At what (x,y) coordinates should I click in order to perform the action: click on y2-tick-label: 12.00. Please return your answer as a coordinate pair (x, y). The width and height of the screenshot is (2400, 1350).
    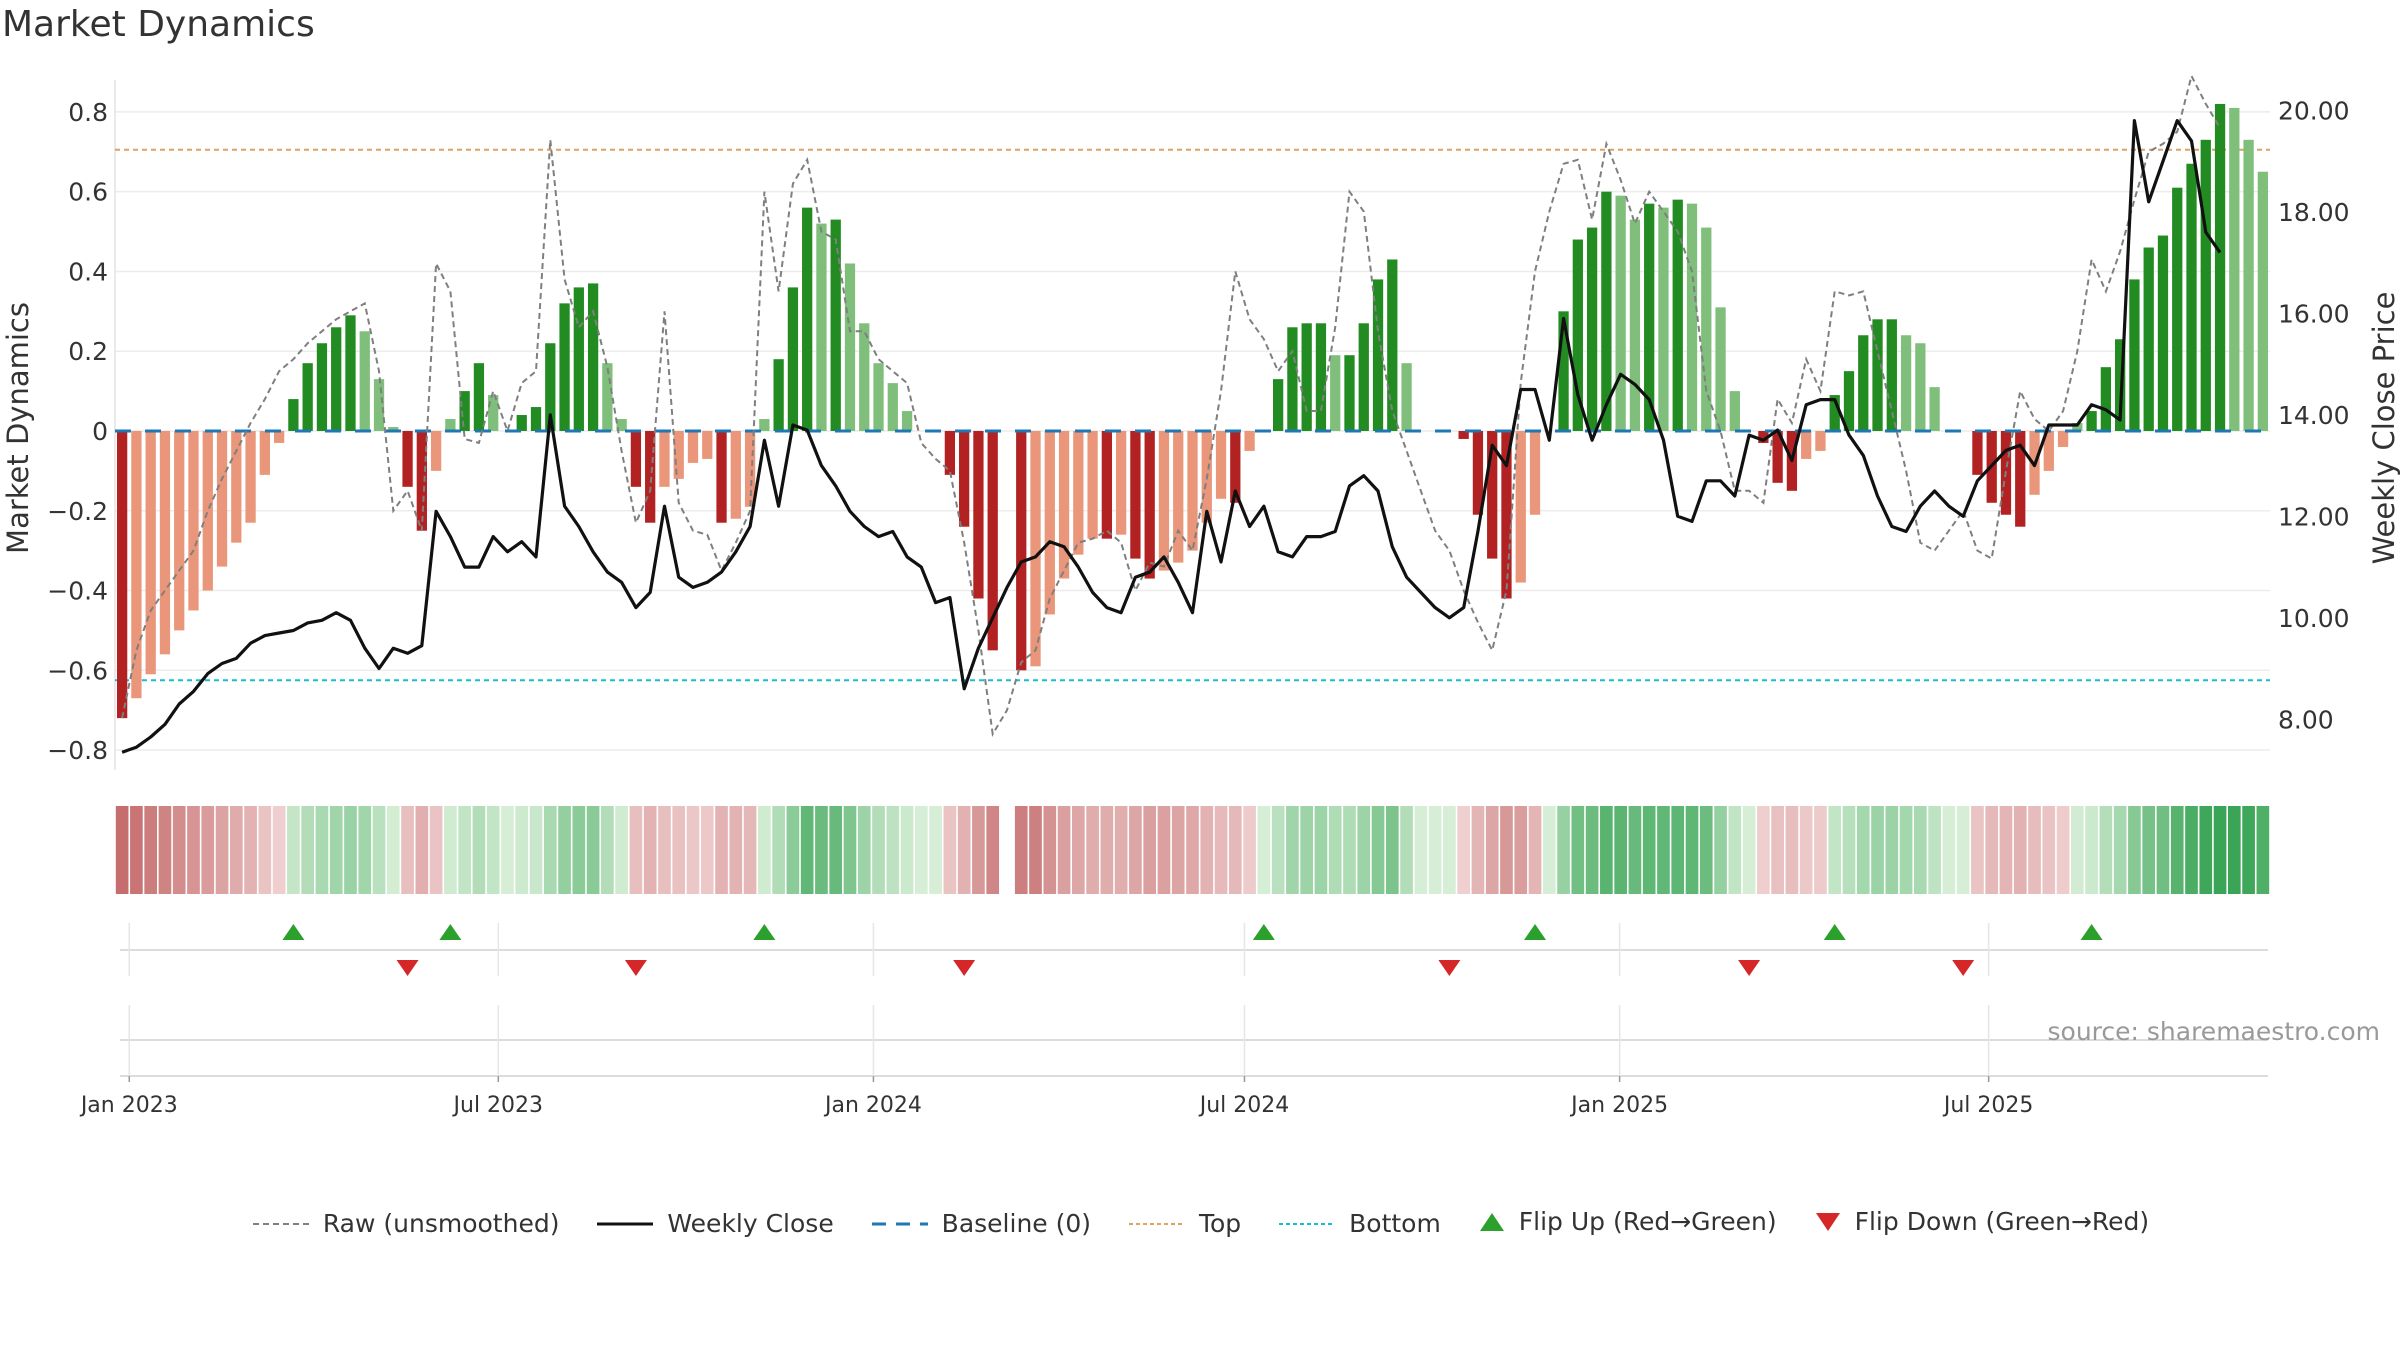
    Looking at the image, I should click on (2314, 516).